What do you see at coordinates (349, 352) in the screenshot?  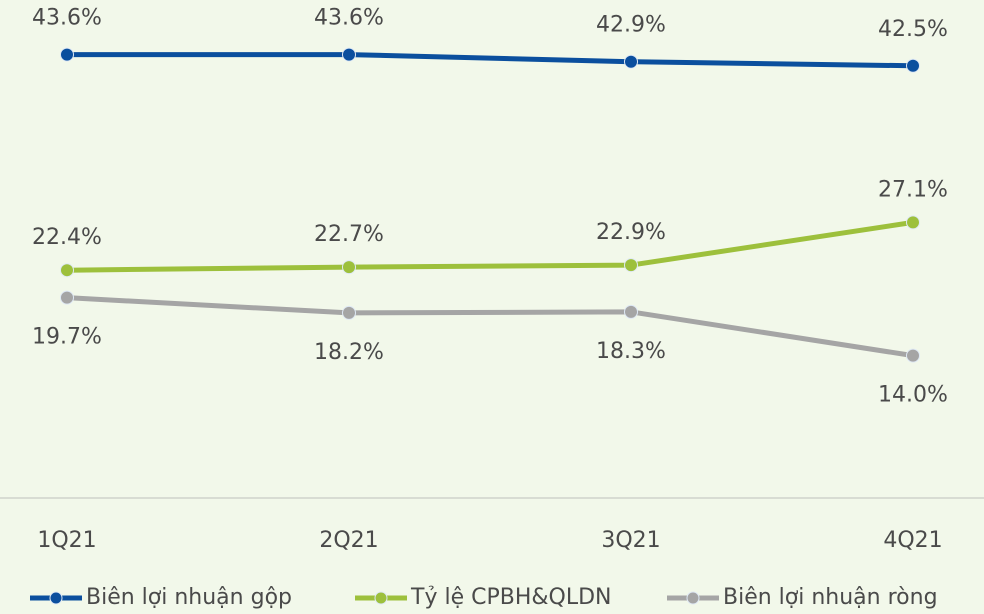 I see `data-label: 18.2%` at bounding box center [349, 352].